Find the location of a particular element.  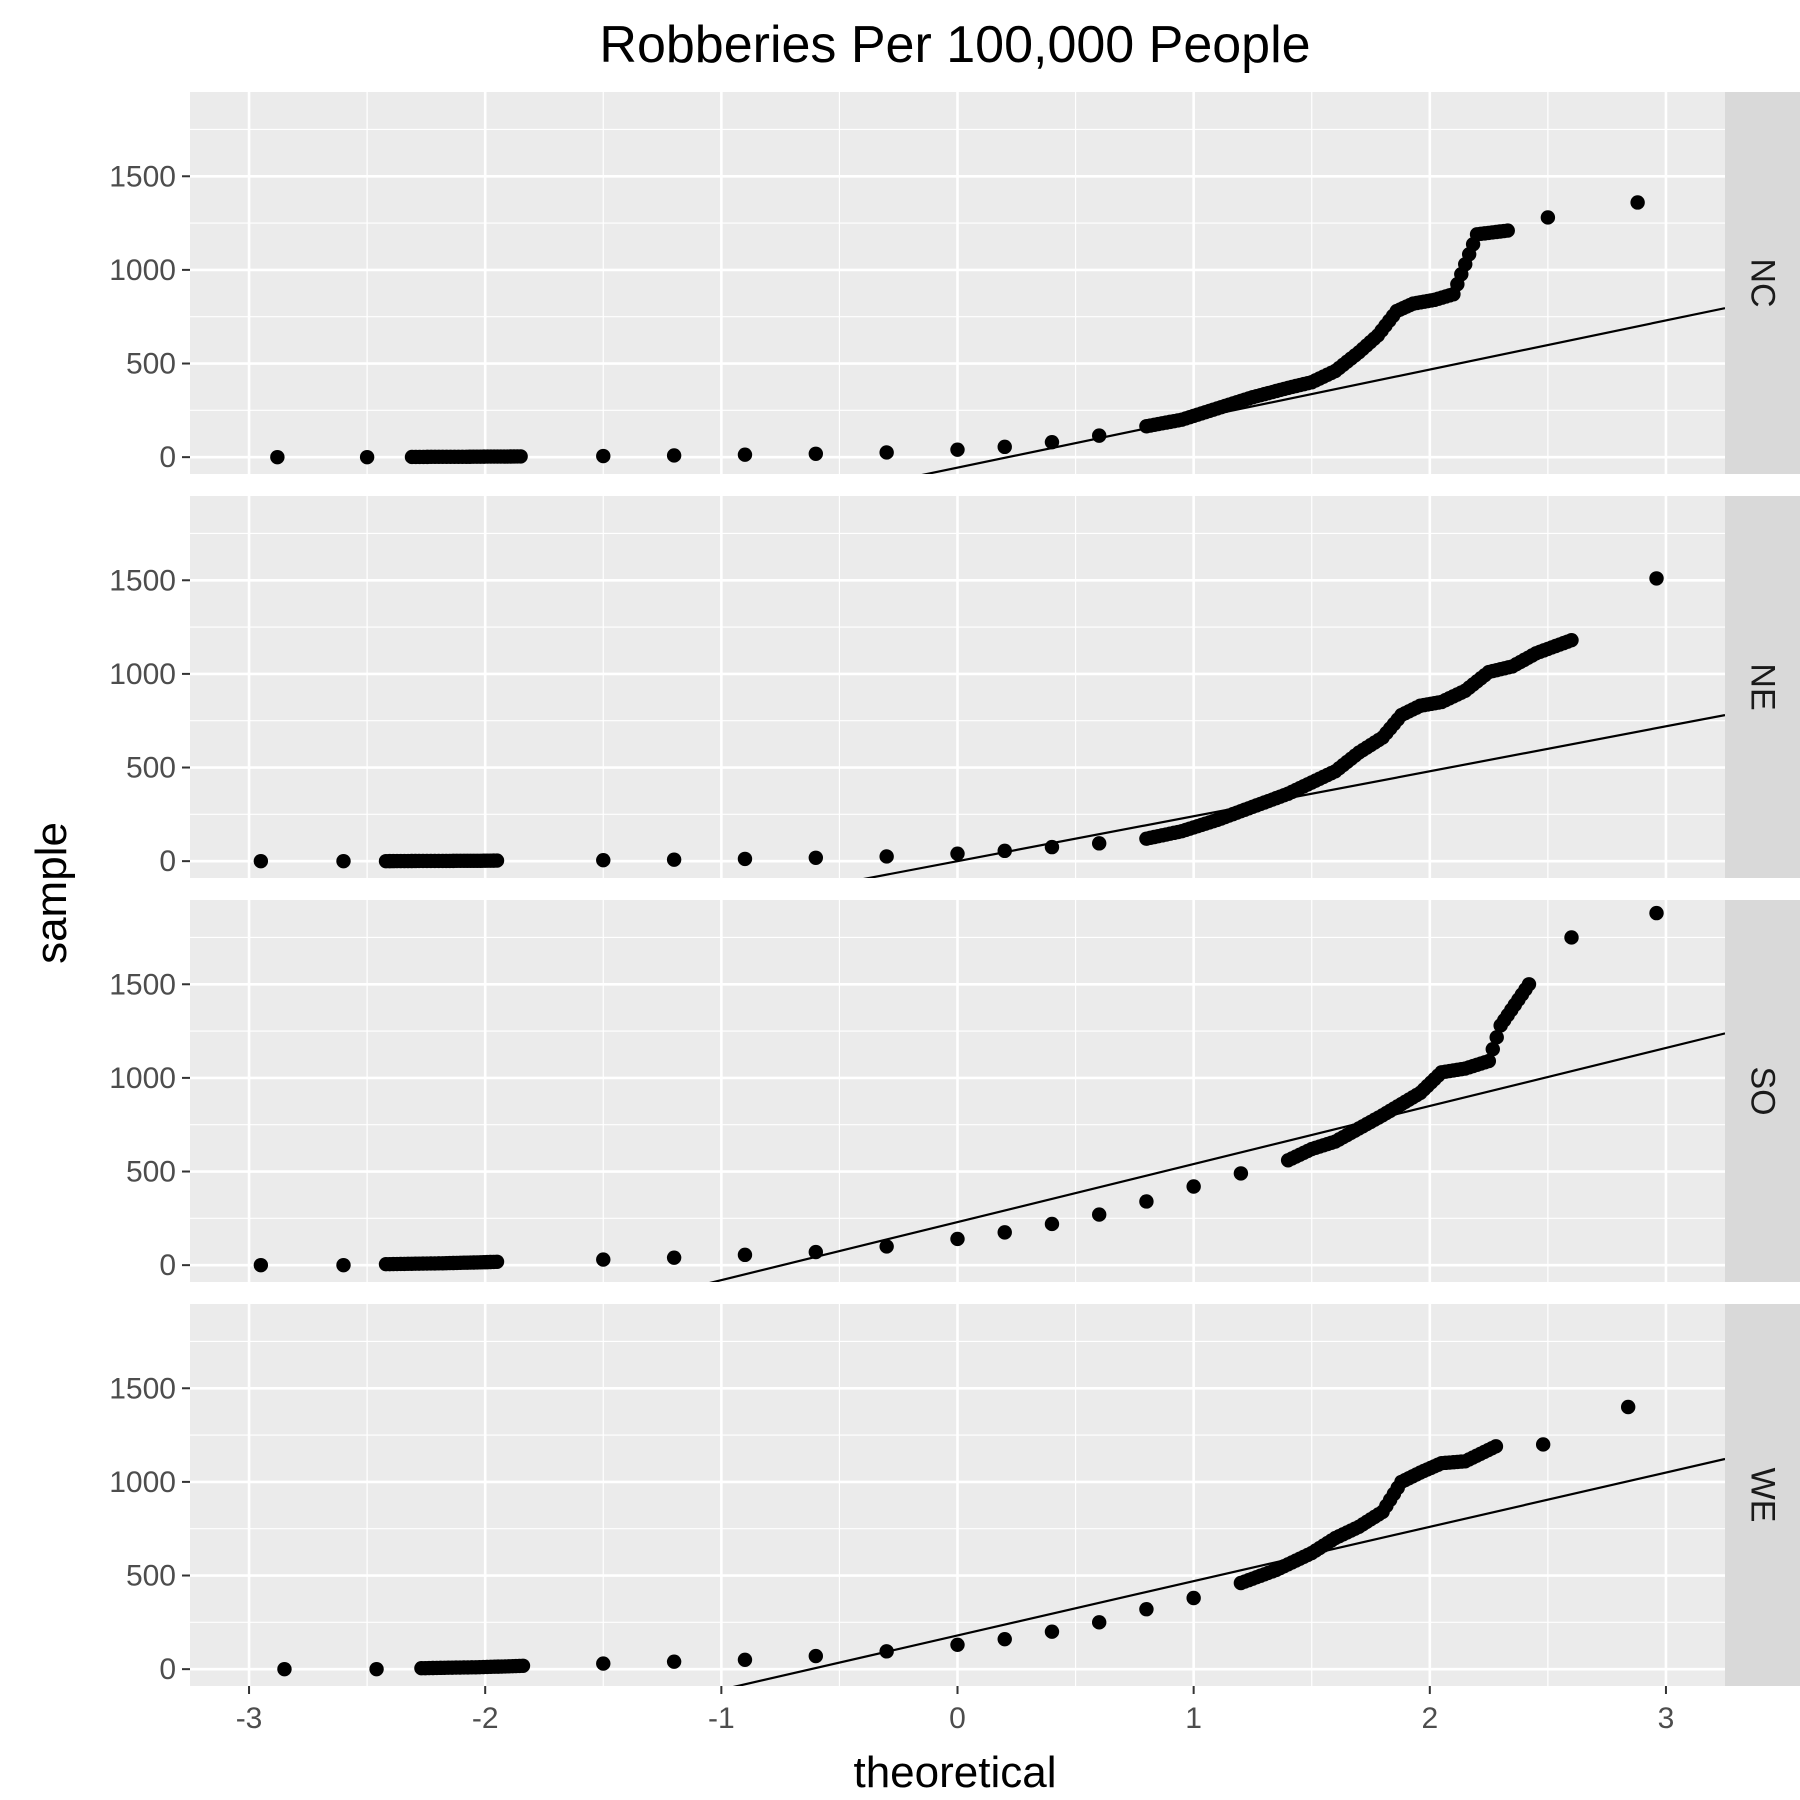

facet-strip-label: WE is located at coordinates (1763, 1495).